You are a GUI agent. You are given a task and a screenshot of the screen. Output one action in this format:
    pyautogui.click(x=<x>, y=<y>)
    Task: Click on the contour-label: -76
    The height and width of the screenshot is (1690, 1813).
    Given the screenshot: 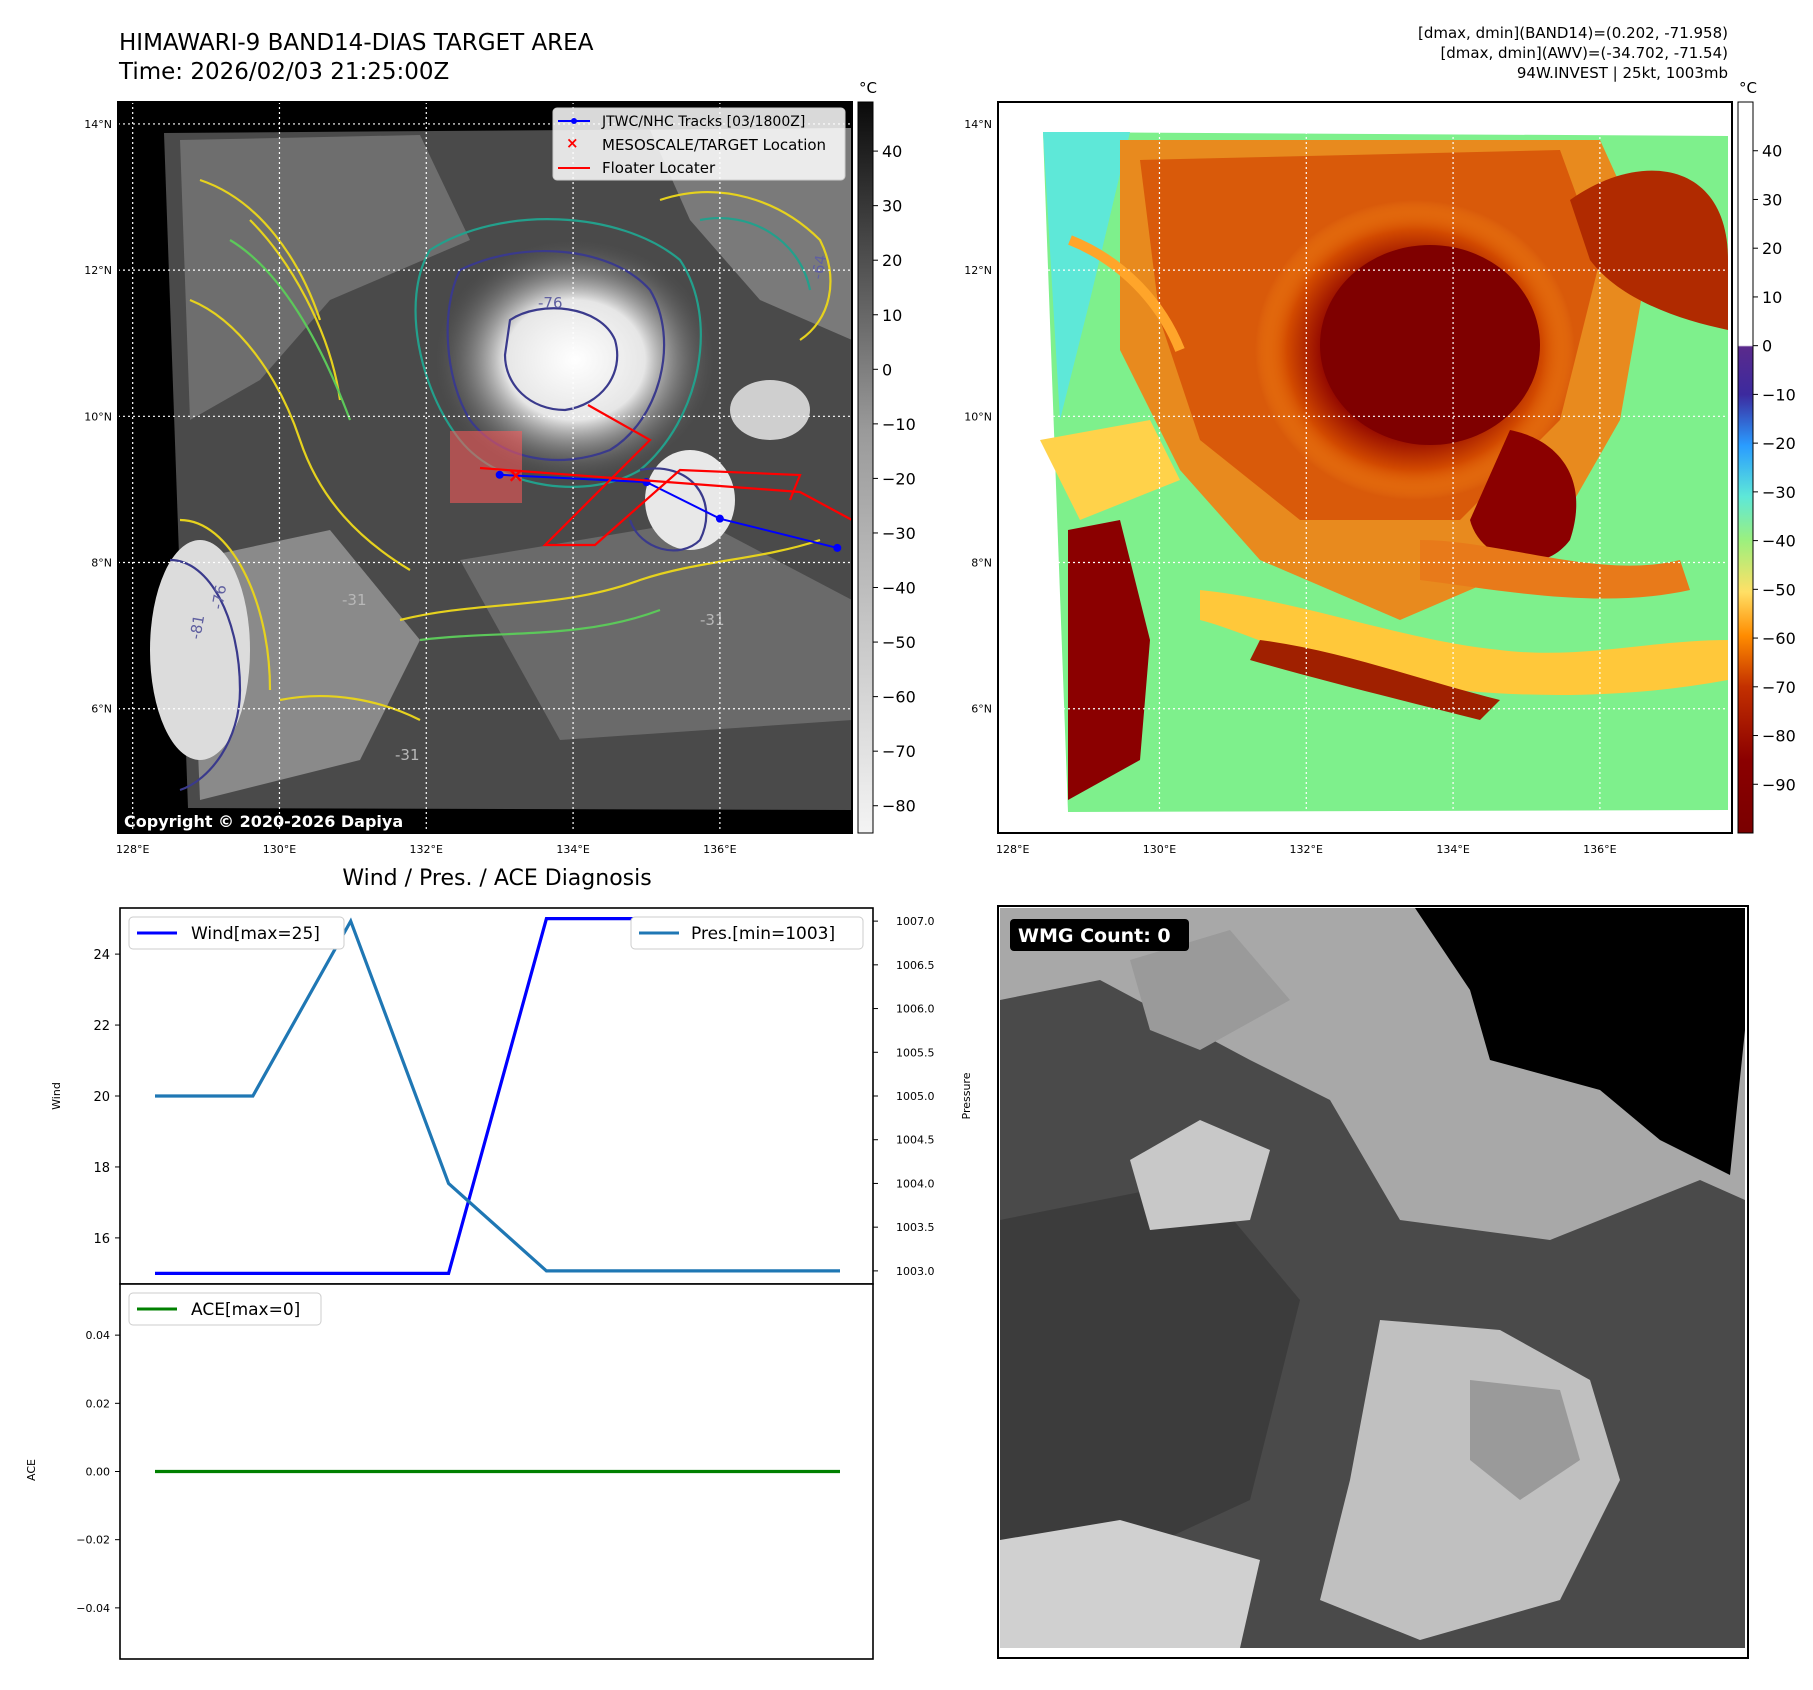 What is the action you would take?
    pyautogui.click(x=550, y=303)
    